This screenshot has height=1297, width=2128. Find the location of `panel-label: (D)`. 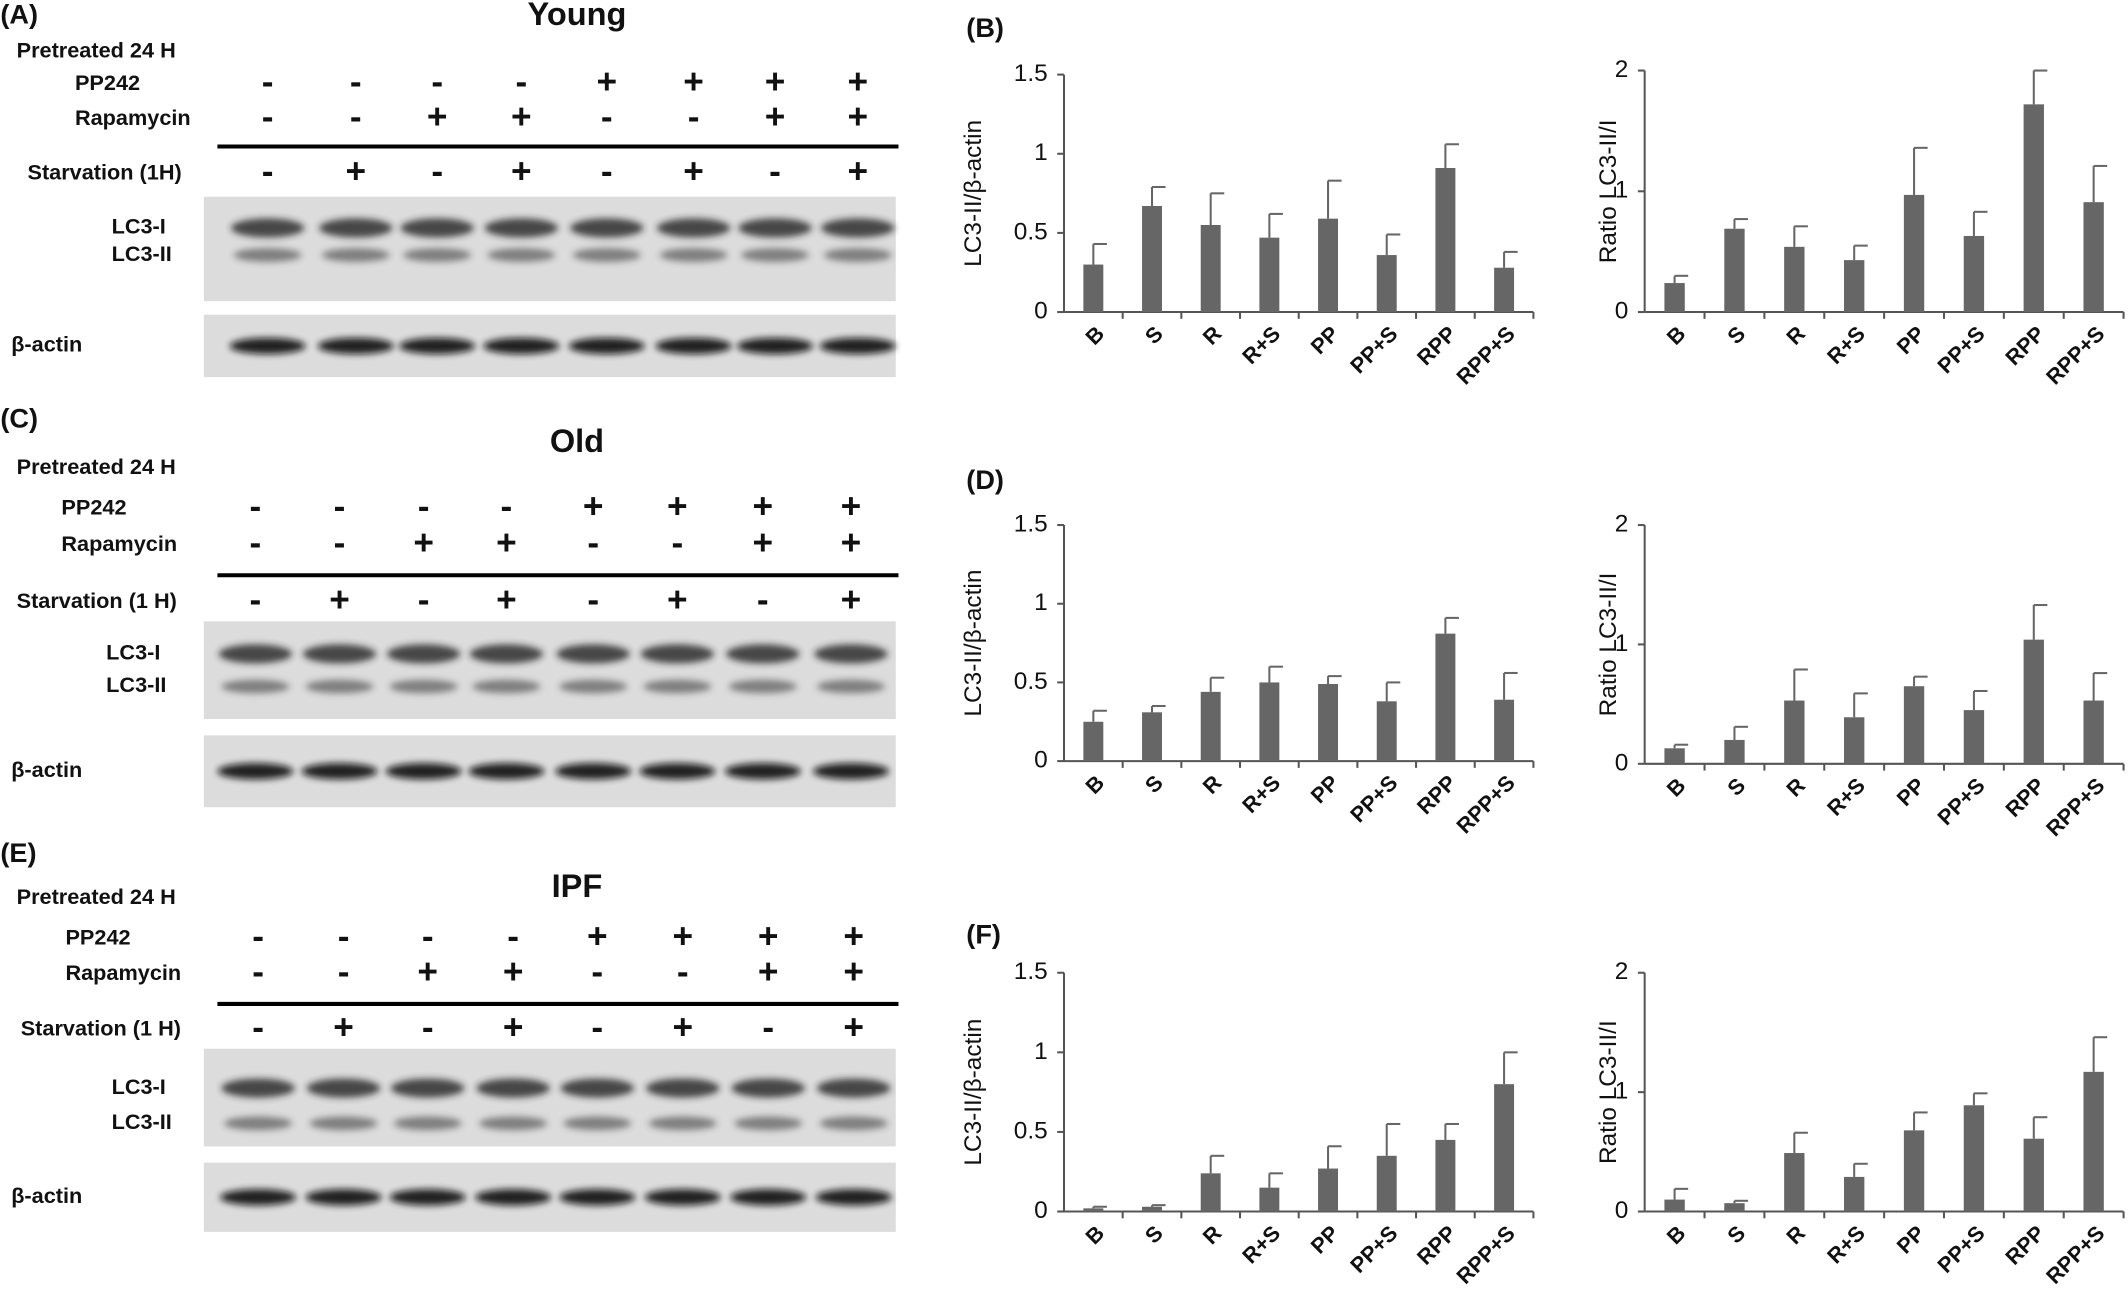

panel-label: (D) is located at coordinates (985, 479).